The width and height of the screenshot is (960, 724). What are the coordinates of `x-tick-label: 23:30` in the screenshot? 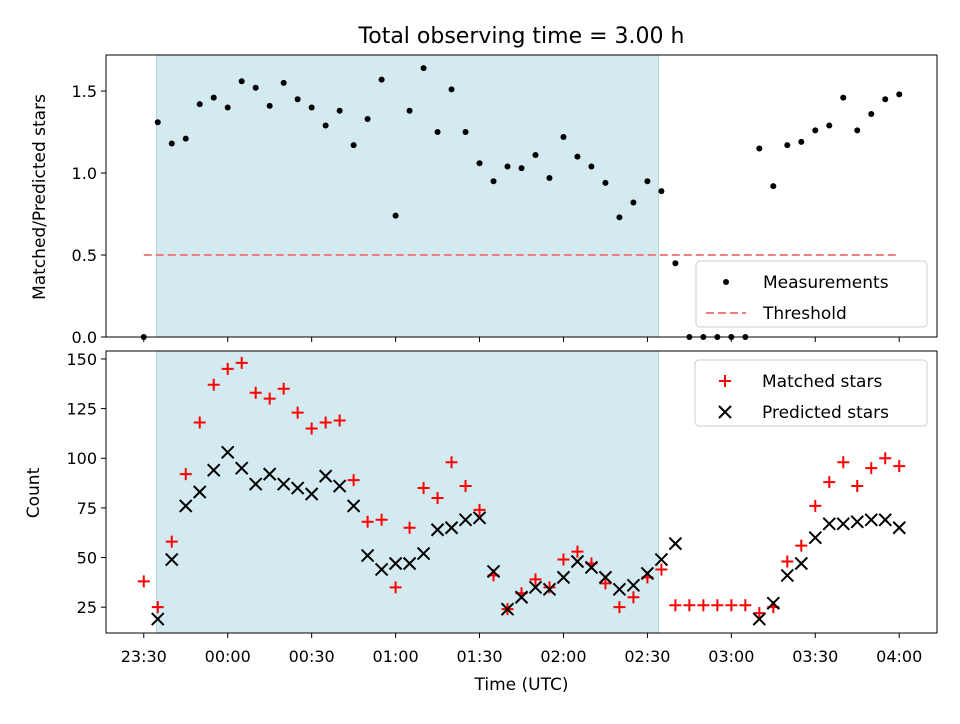 It's located at (144, 656).